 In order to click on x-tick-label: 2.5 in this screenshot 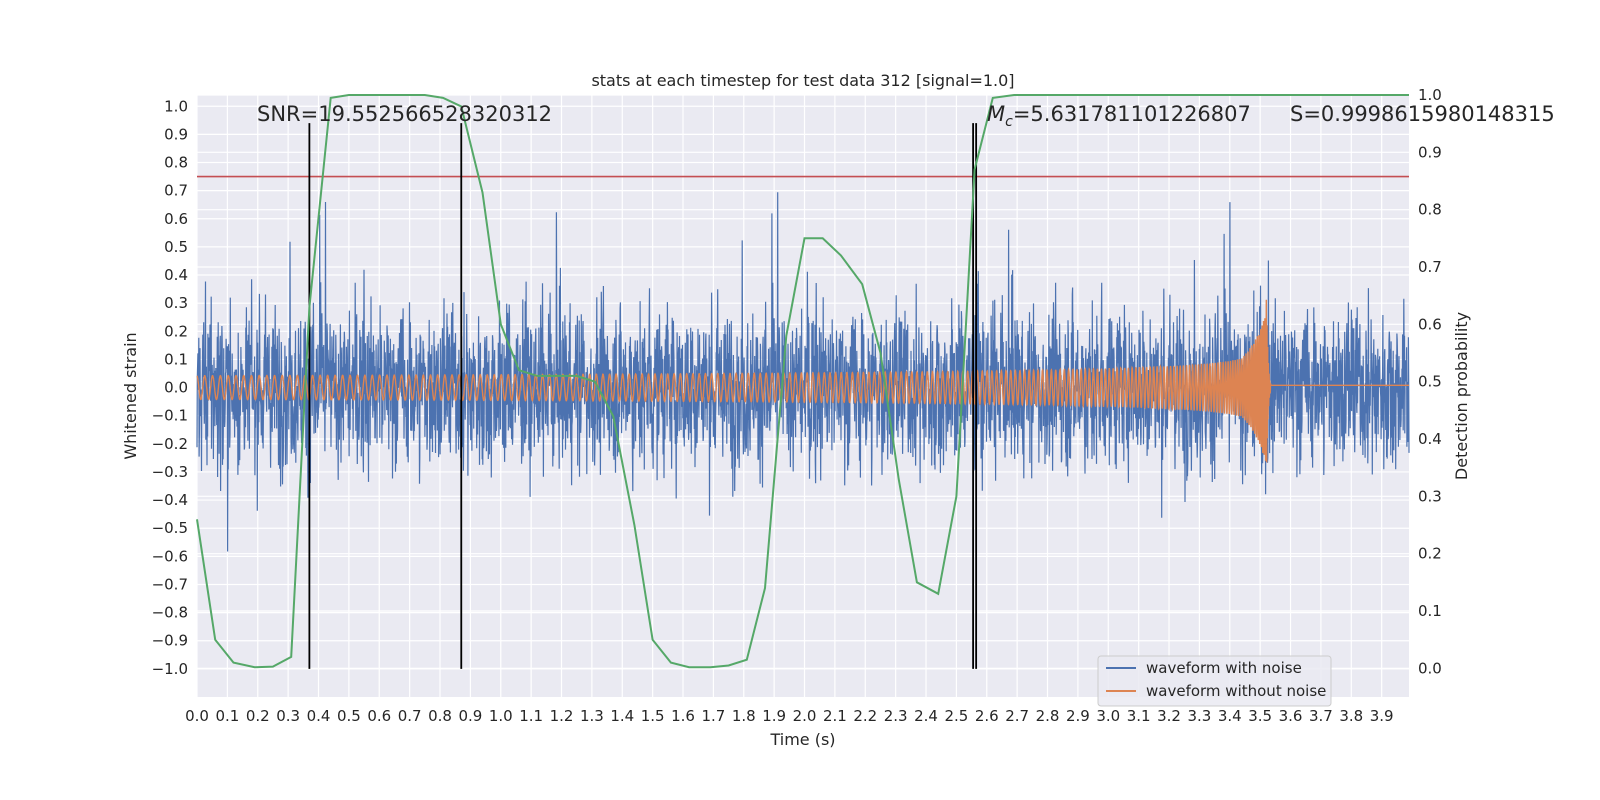, I will do `click(956, 716)`.